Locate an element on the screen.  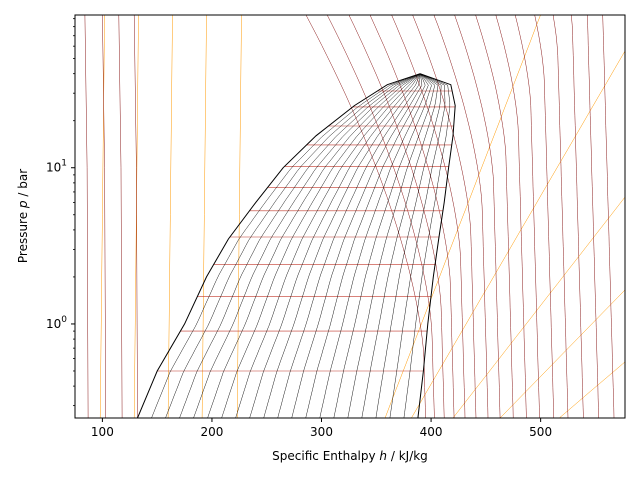
x-tick-label: 500 is located at coordinates (540, 432).